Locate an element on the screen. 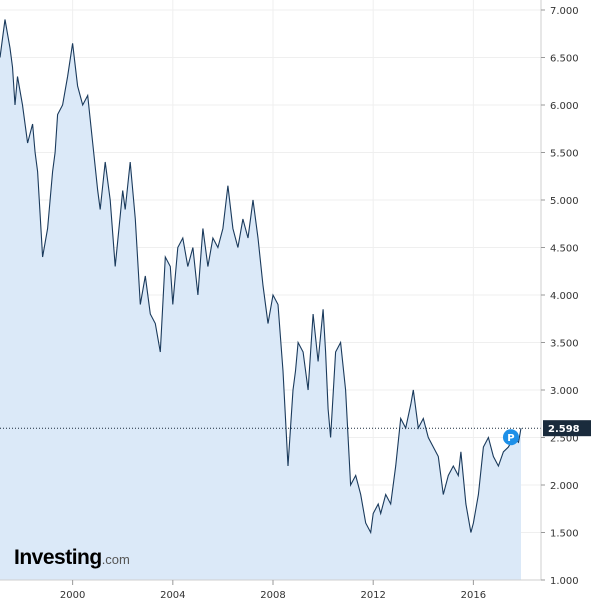 This screenshot has height=607, width=595. p-marker-label: P is located at coordinates (510, 438).